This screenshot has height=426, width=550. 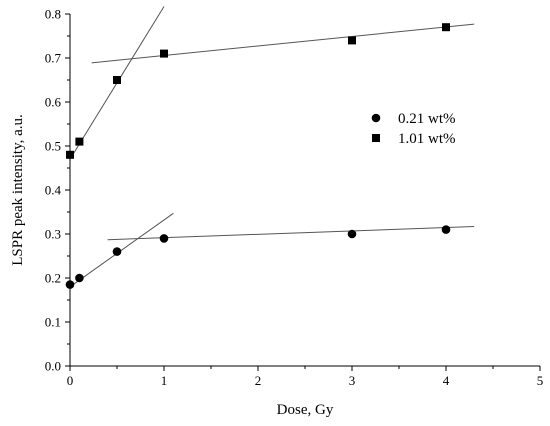 What do you see at coordinates (413, 129) in the screenshot?
I see `legend: 0.21 wt% 1.01 wt%` at bounding box center [413, 129].